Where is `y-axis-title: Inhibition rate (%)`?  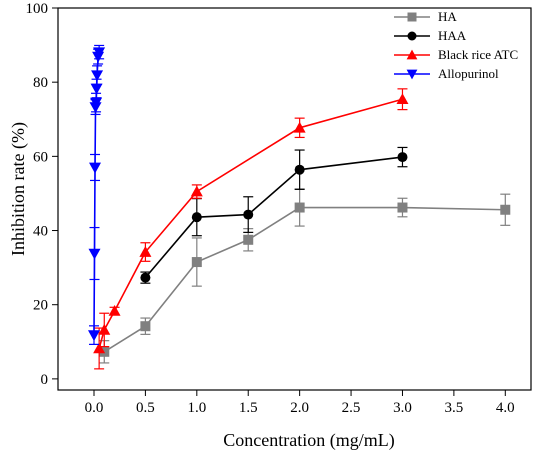 y-axis-title: Inhibition rate (%) is located at coordinates (18, 189).